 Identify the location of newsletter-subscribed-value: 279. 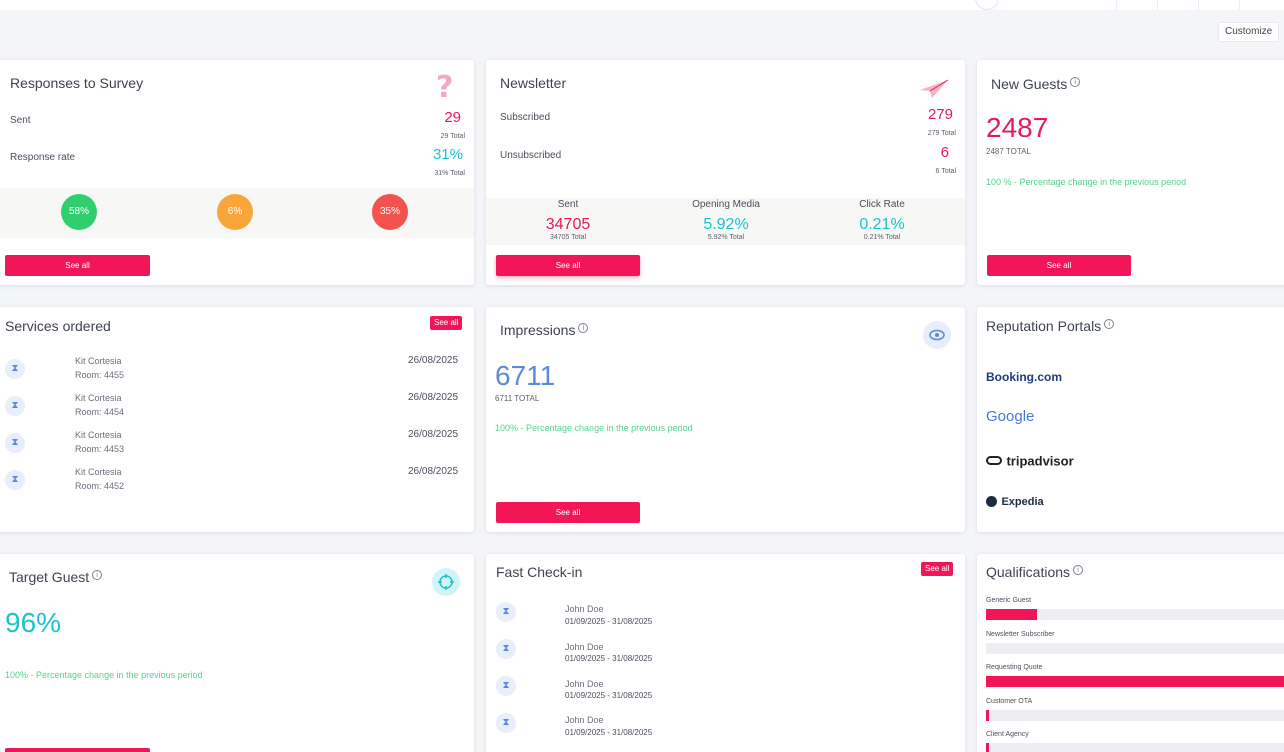
(940, 114).